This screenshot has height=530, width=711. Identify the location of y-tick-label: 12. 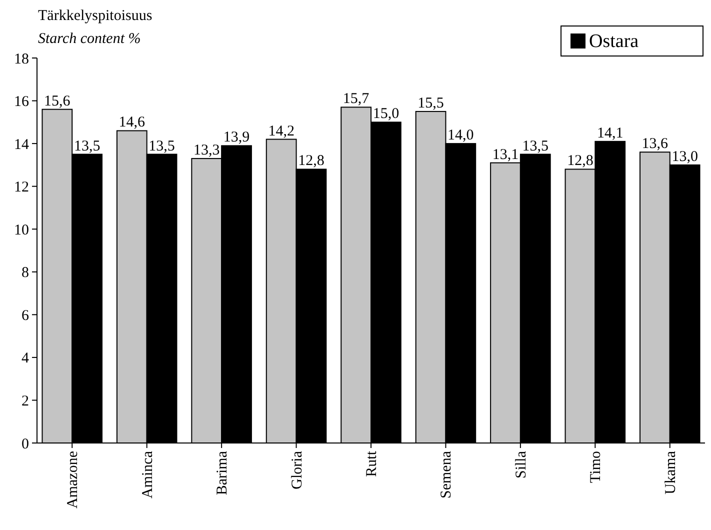
(21, 188).